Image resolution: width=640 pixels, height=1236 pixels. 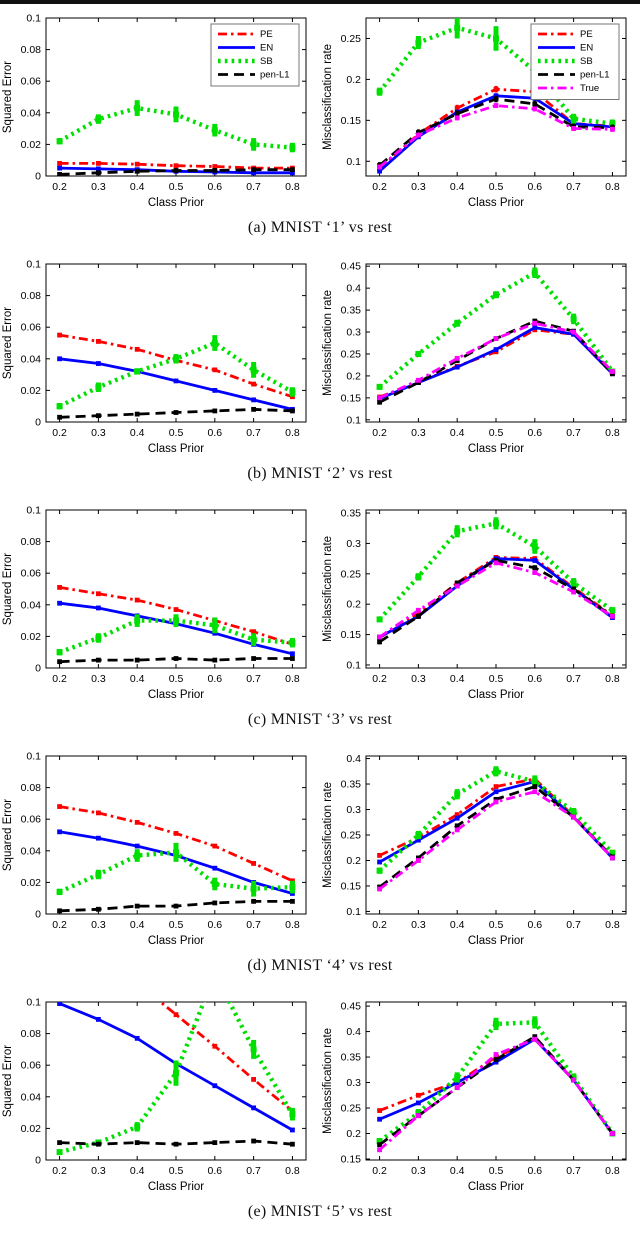 What do you see at coordinates (320, 965) in the screenshot?
I see `caption-d: (d) MNIST ‘4’ vs rest` at bounding box center [320, 965].